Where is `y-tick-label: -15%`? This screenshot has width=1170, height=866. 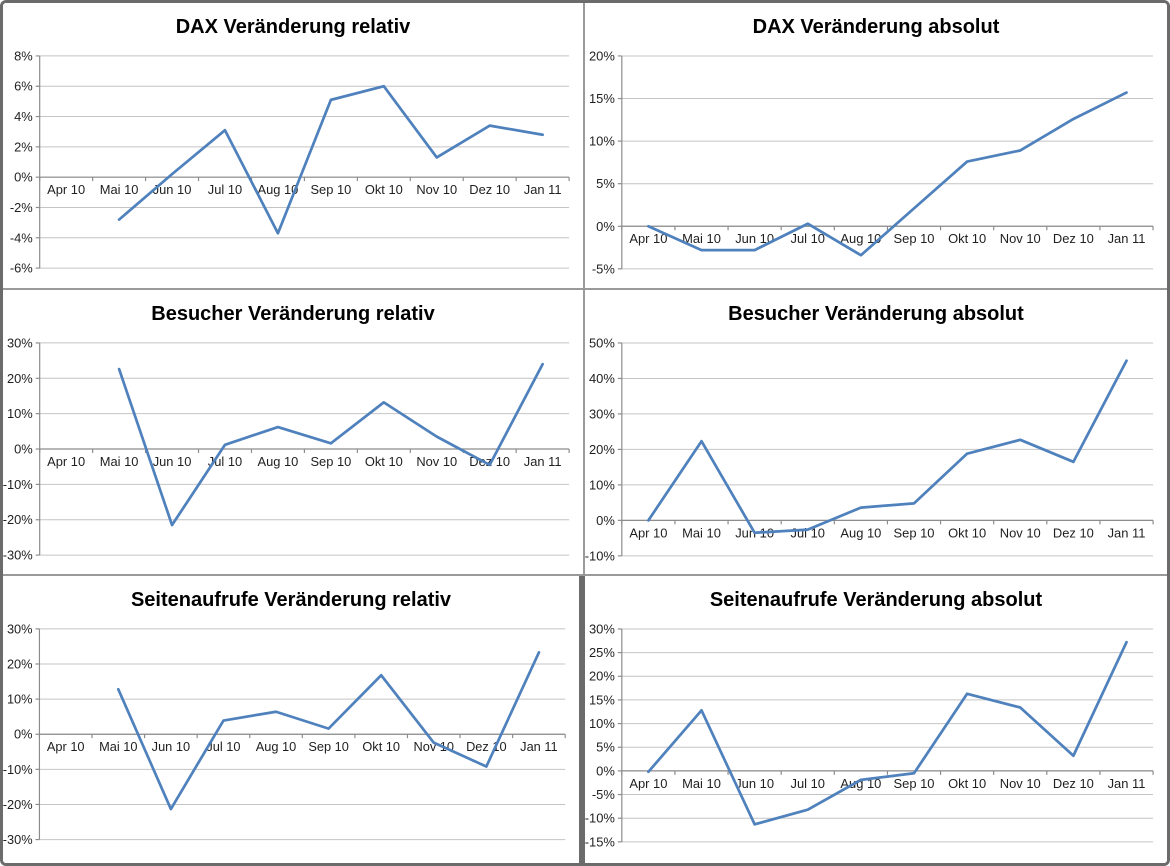 y-tick-label: -15% is located at coordinates (600, 842).